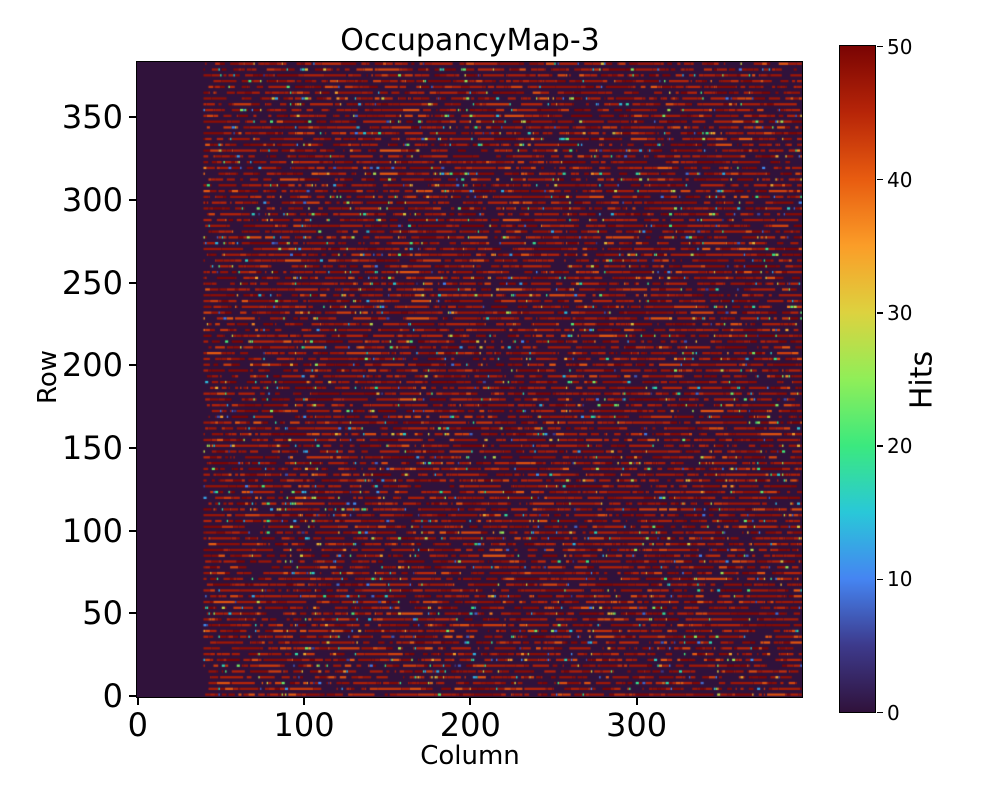 The height and width of the screenshot is (800, 1000). I want to click on y-tick-label: 350, so click(92, 117).